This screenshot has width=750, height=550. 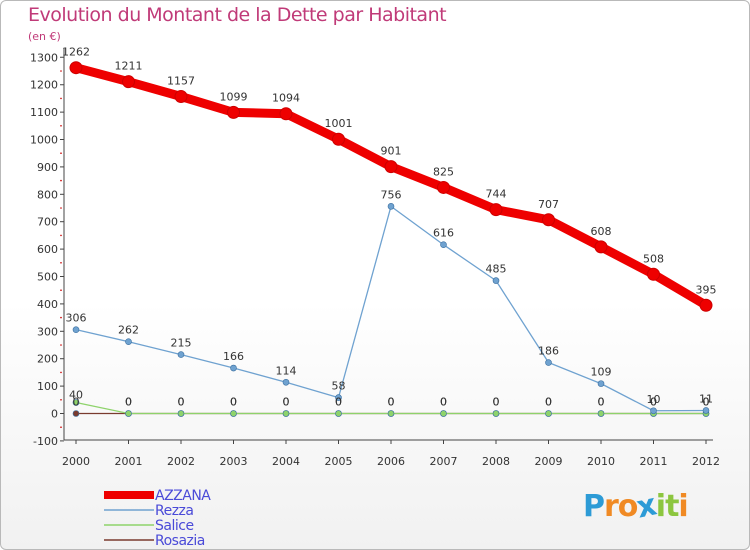 What do you see at coordinates (47, 386) in the screenshot?
I see `y-tick-label: 100` at bounding box center [47, 386].